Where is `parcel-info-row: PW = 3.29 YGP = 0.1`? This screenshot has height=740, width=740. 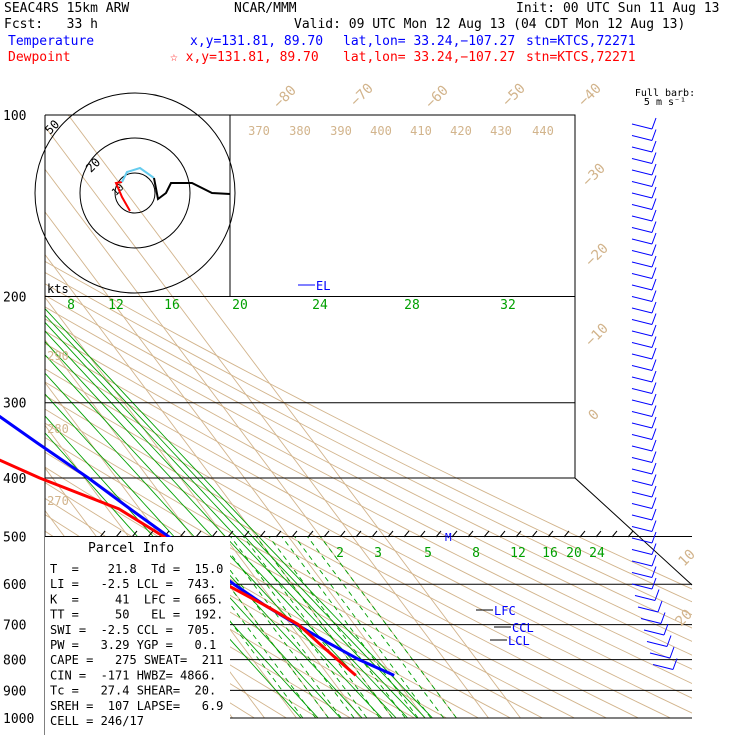 parcel-info-row: PW = 3.29 YGP = 0.1 is located at coordinates (133, 645).